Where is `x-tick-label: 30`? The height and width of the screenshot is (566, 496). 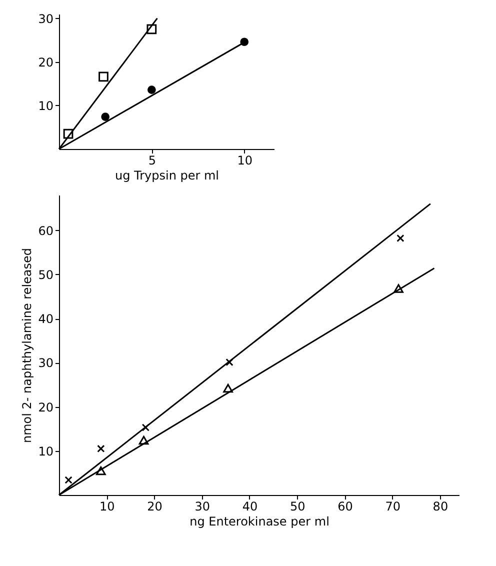 x-tick-label: 30 is located at coordinates (202, 507).